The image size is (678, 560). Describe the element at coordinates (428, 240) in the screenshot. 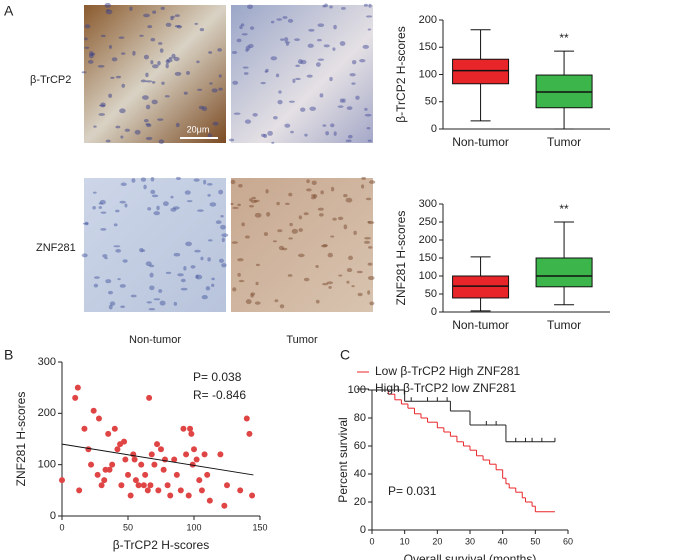

I see `y-tick-label: 200` at that location.